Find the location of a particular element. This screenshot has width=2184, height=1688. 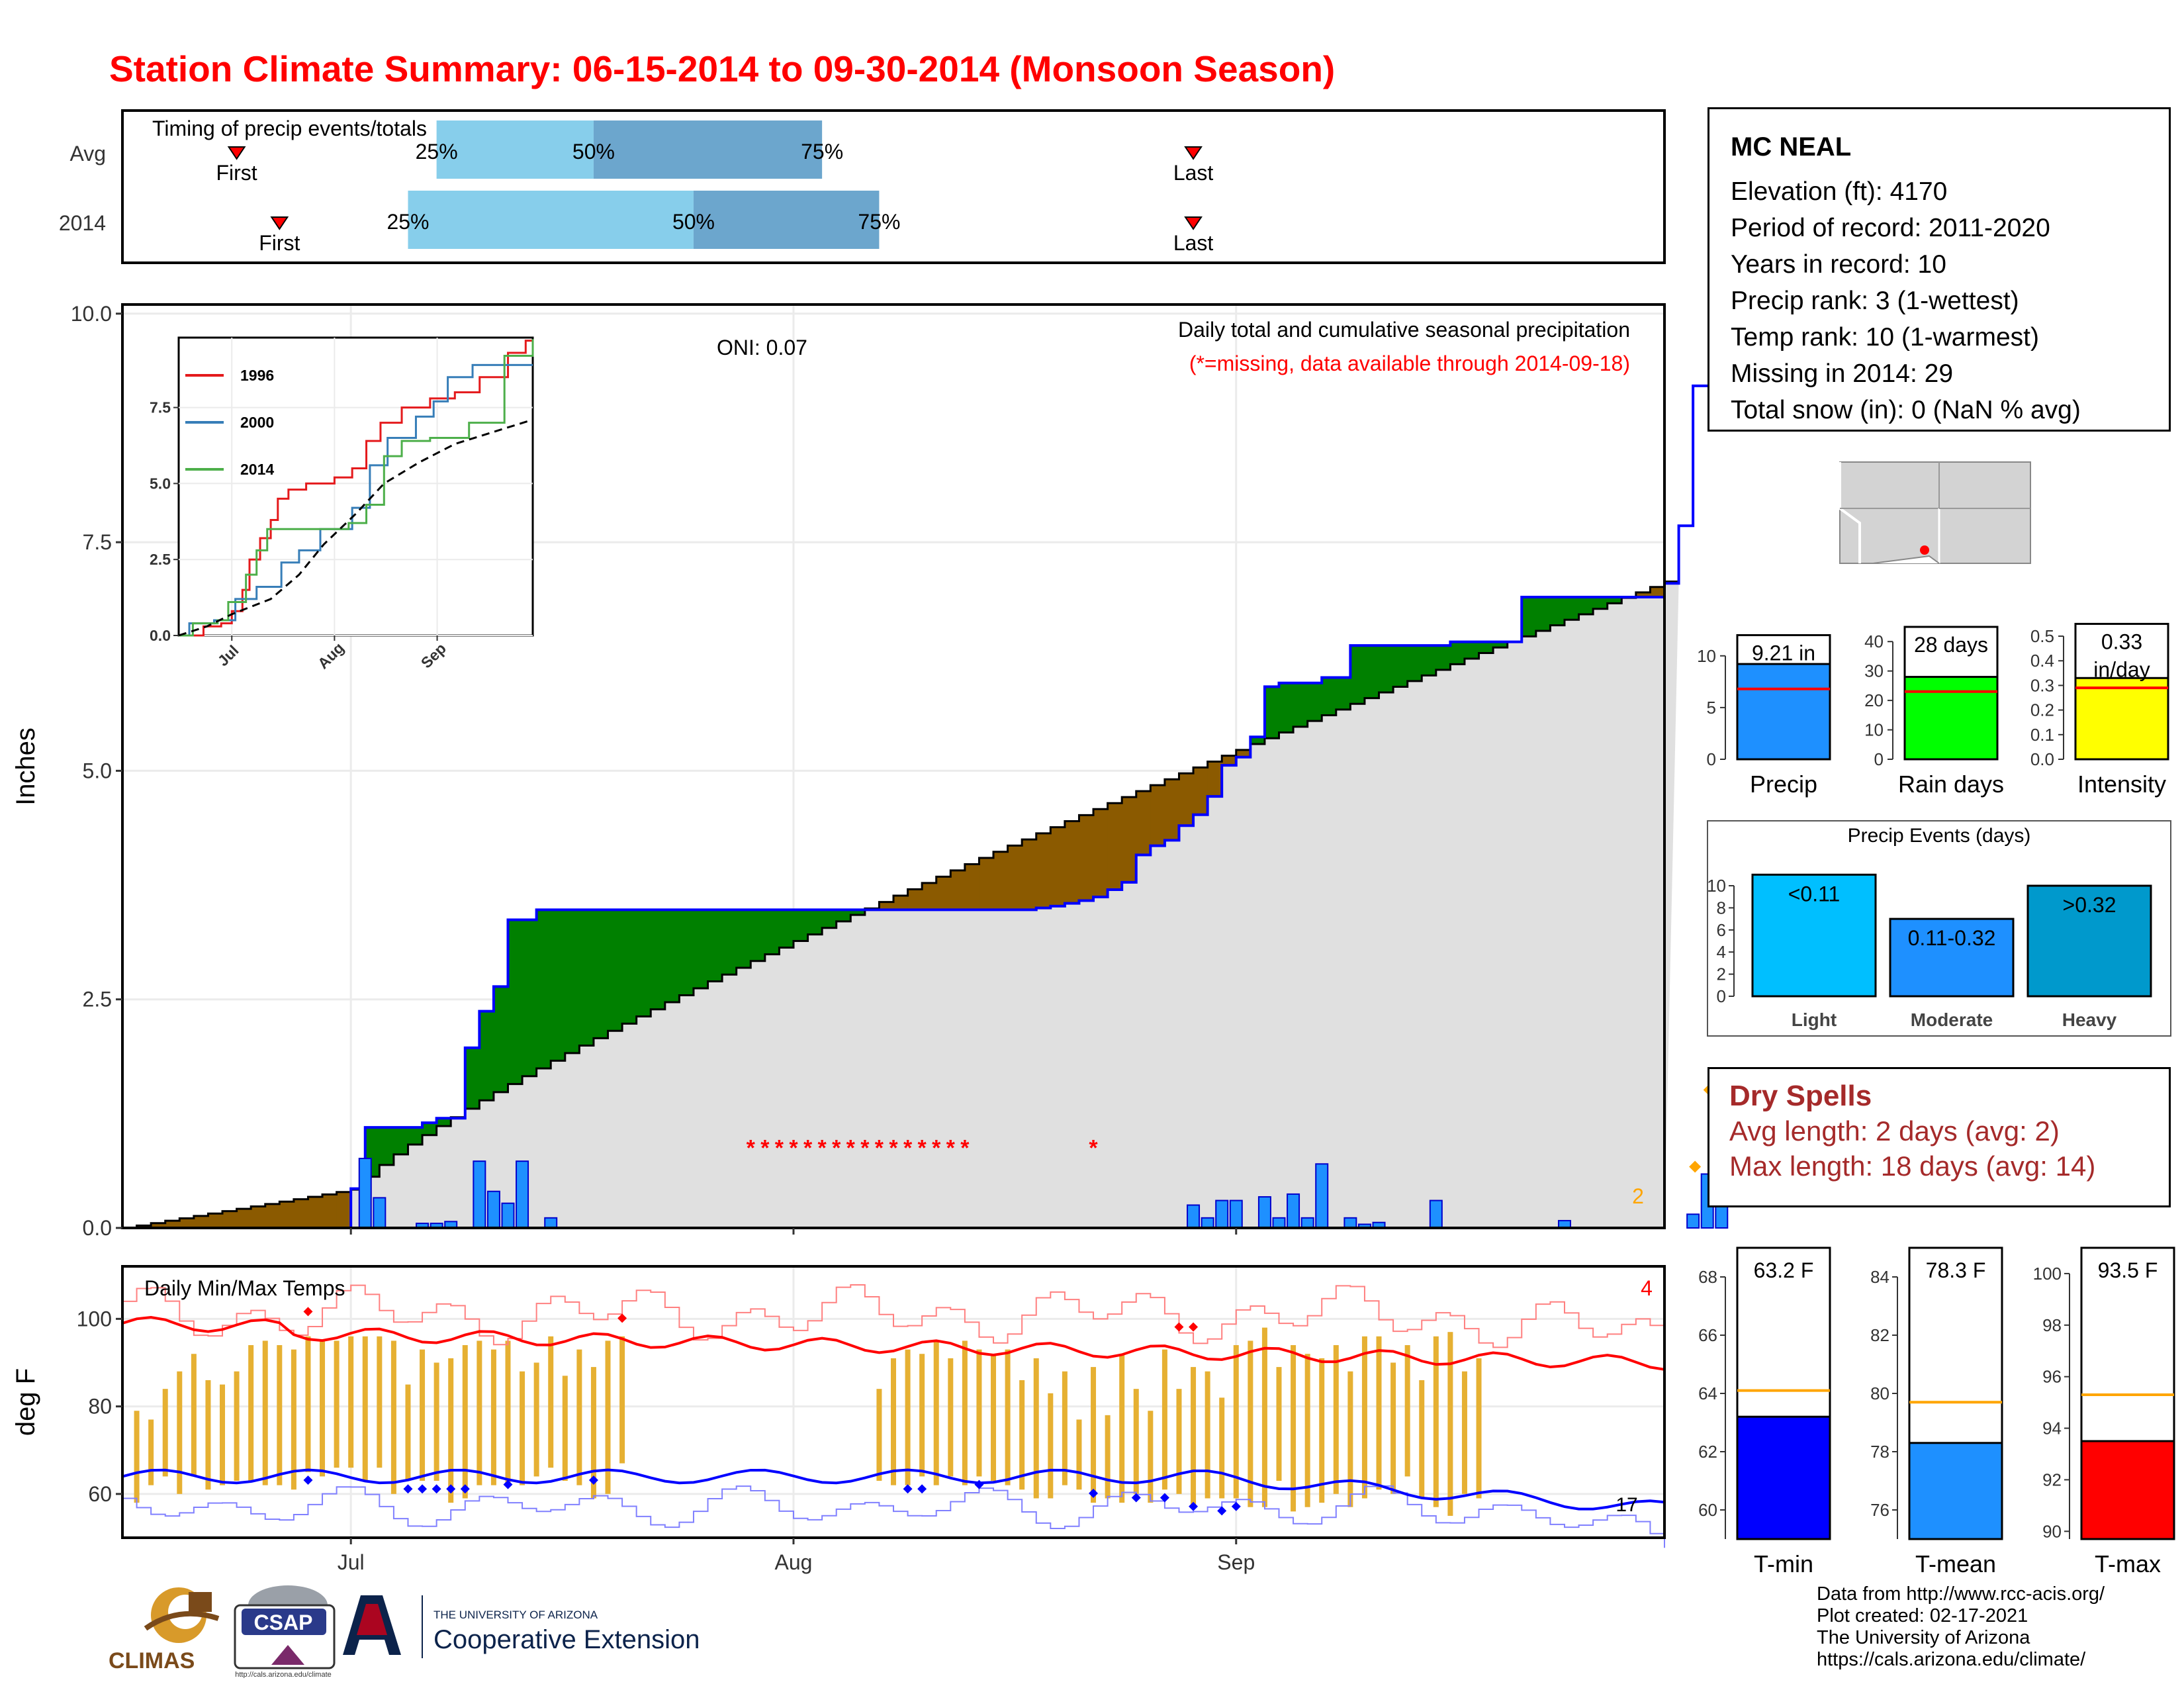

precip-event-category-label: Moderate is located at coordinates (1952, 1019).